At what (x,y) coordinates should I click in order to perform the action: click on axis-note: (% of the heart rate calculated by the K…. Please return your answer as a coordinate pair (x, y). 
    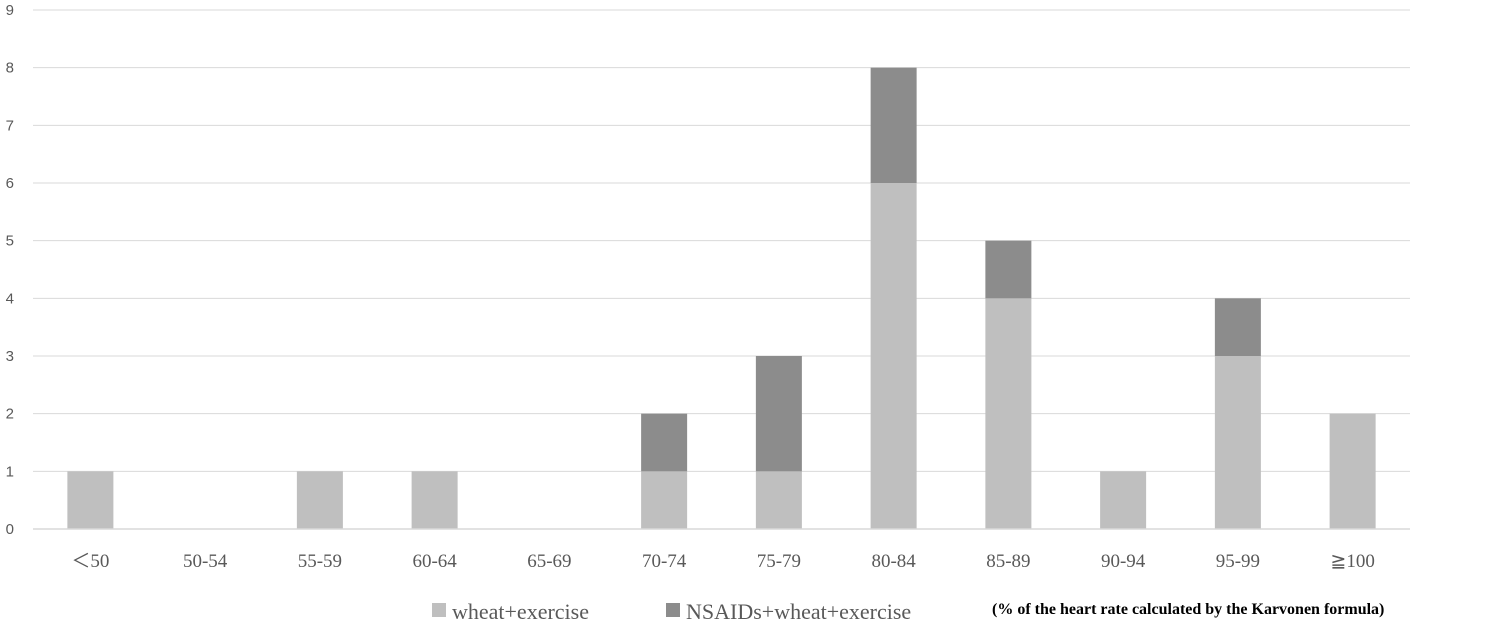
    Looking at the image, I should click on (1188, 609).